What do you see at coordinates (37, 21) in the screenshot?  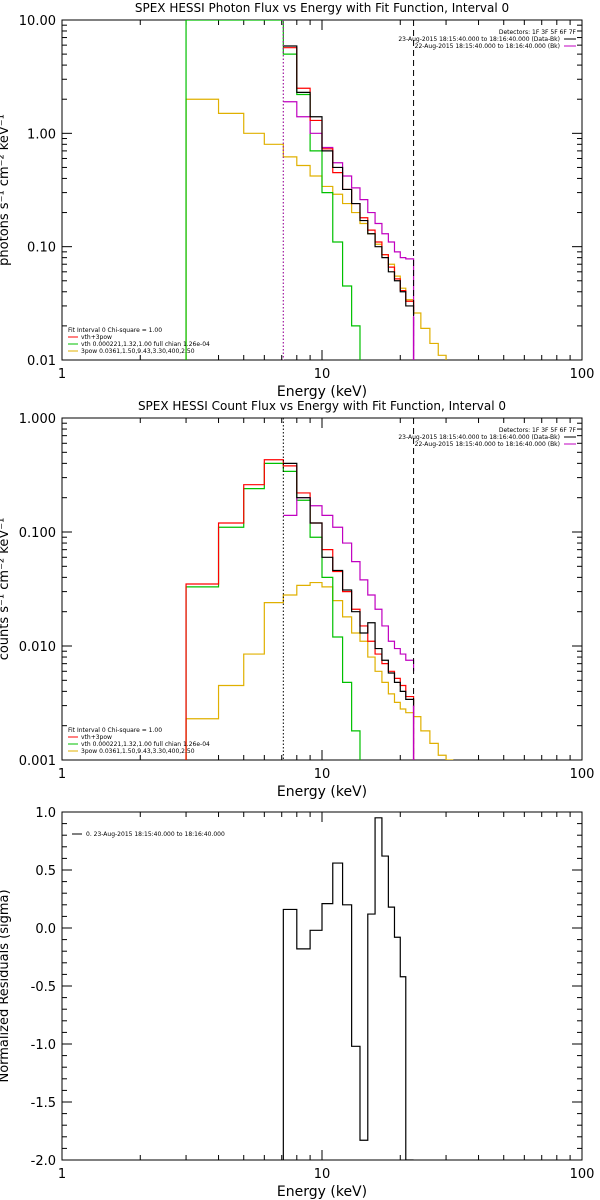 I see `y-tick-label: 10.00` at bounding box center [37, 21].